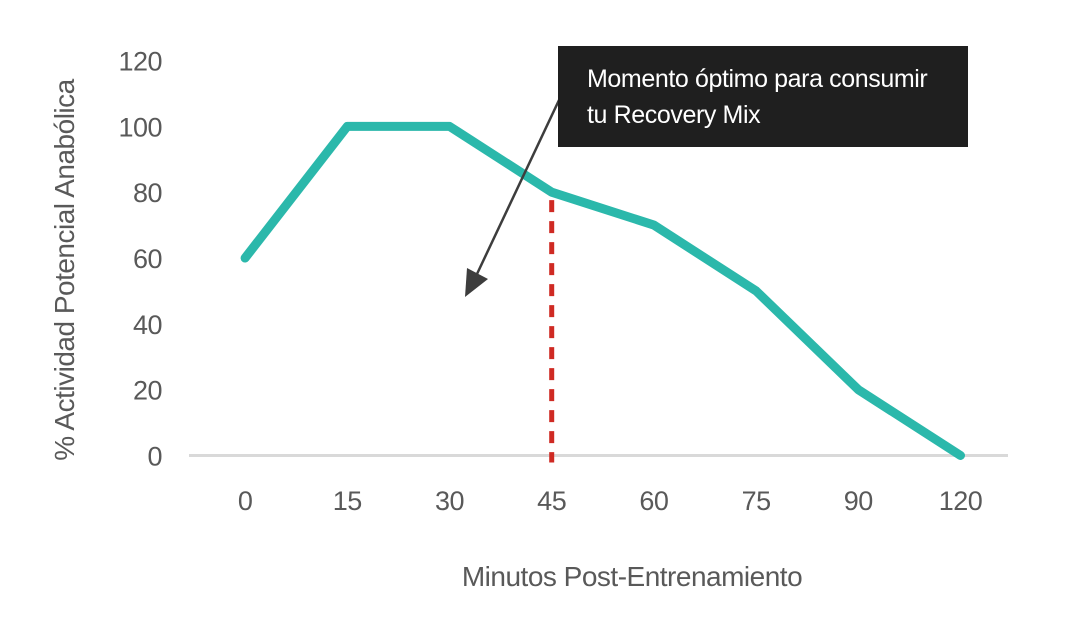  I want to click on y-tick-label: 0, so click(154, 457).